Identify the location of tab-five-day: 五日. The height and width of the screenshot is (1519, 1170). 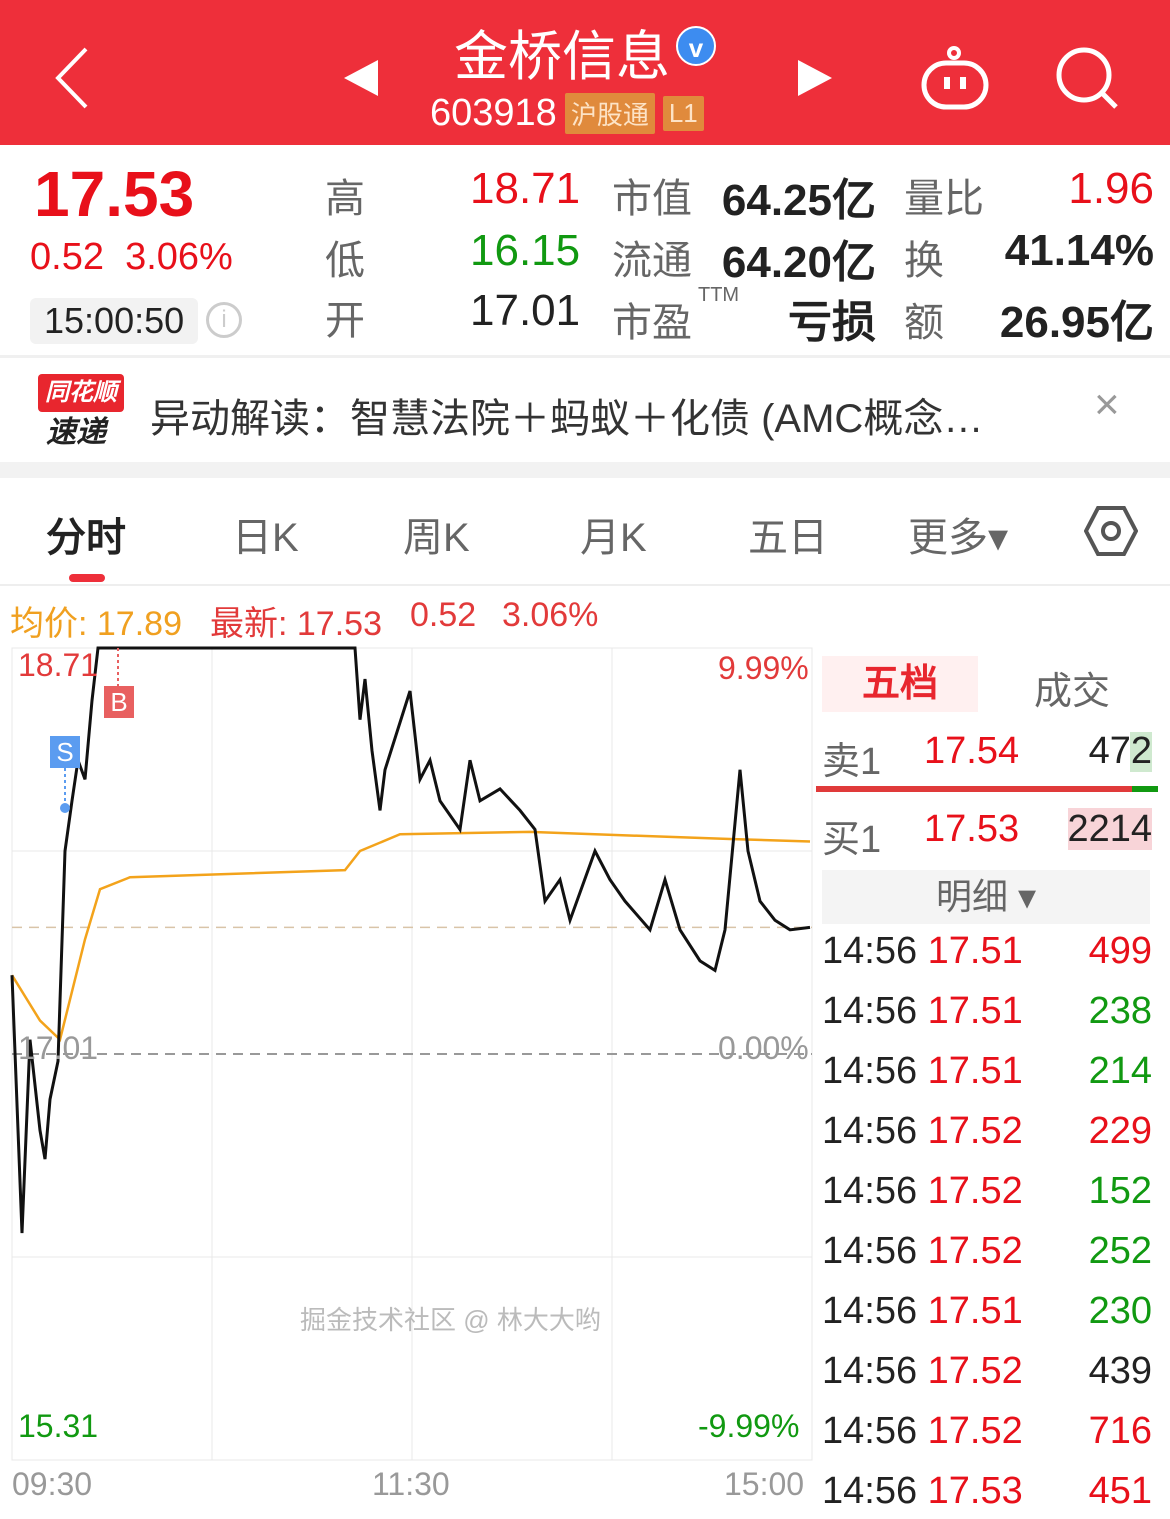
(788, 538).